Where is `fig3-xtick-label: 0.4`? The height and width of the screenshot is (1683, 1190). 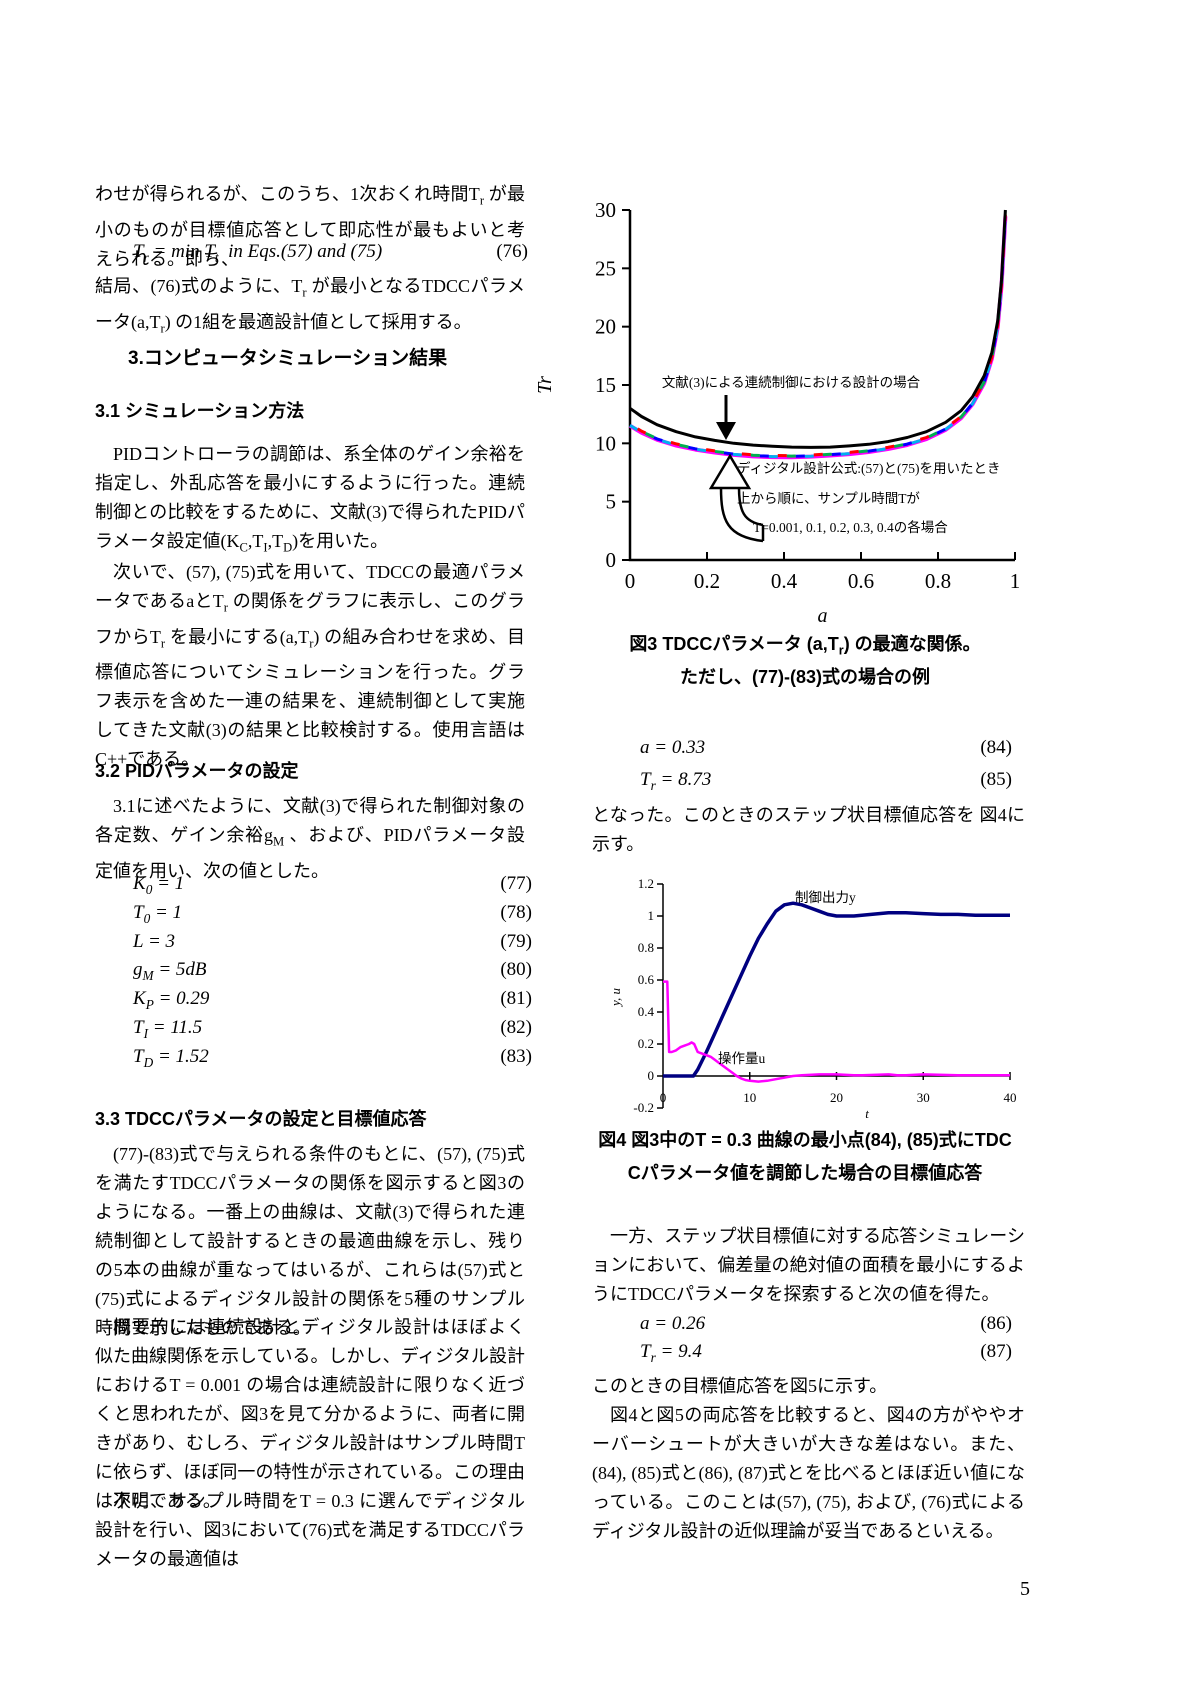 fig3-xtick-label: 0.4 is located at coordinates (784, 581).